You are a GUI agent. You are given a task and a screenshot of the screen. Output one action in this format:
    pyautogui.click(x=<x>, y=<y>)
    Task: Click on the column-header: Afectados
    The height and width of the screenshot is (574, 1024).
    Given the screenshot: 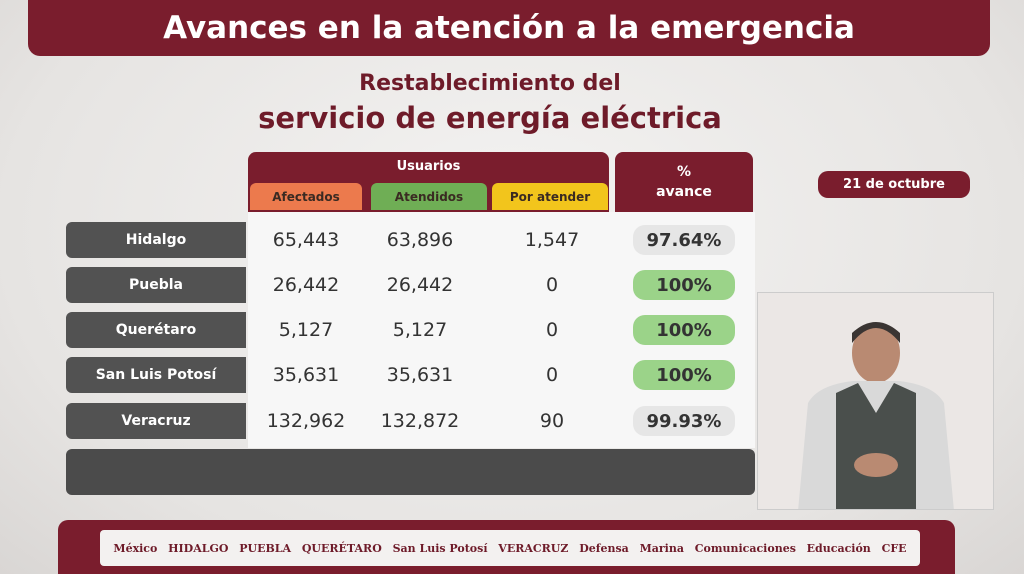 What is the action you would take?
    pyautogui.click(x=306, y=196)
    